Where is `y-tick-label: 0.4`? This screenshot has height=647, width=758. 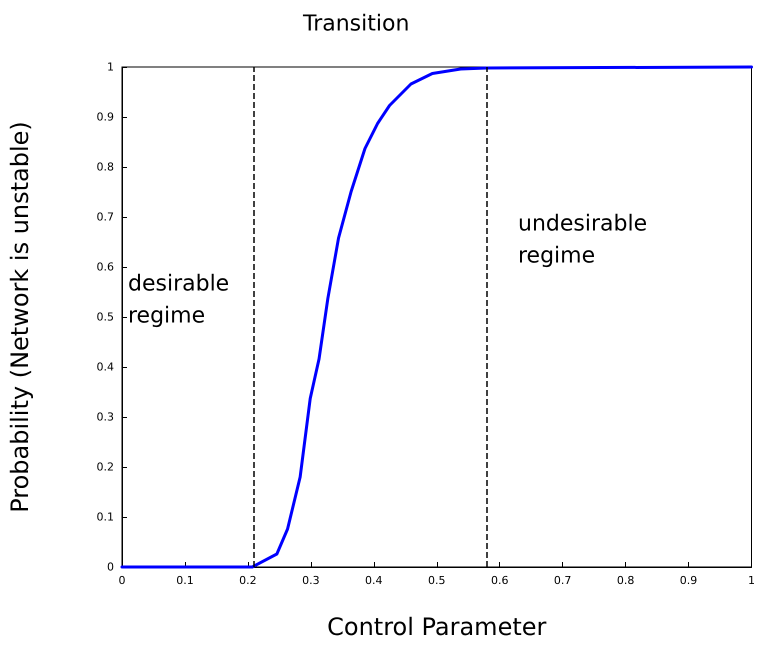 y-tick-label: 0.4 is located at coordinates (105, 367).